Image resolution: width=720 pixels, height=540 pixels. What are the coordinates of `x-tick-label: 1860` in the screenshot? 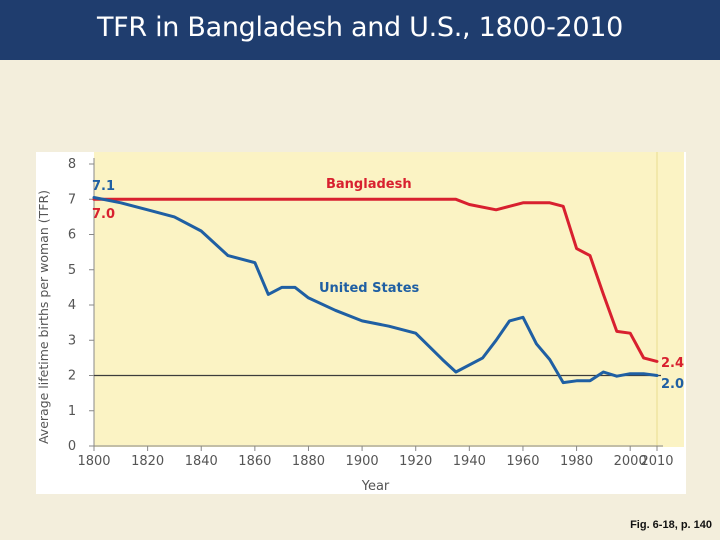 It's located at (254, 461).